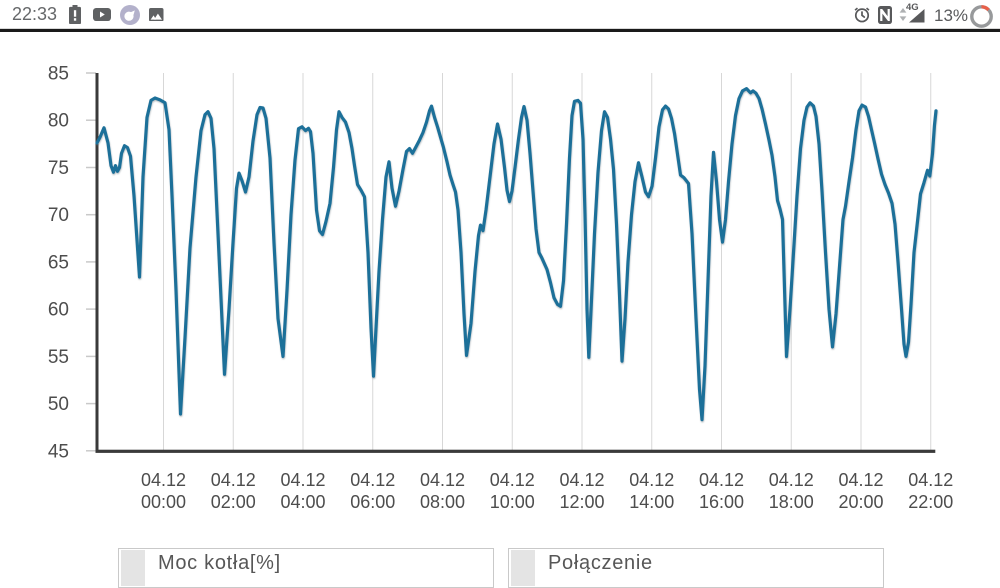 This screenshot has height=588, width=1000. I want to click on svg-text: 18:00, so click(791, 502).